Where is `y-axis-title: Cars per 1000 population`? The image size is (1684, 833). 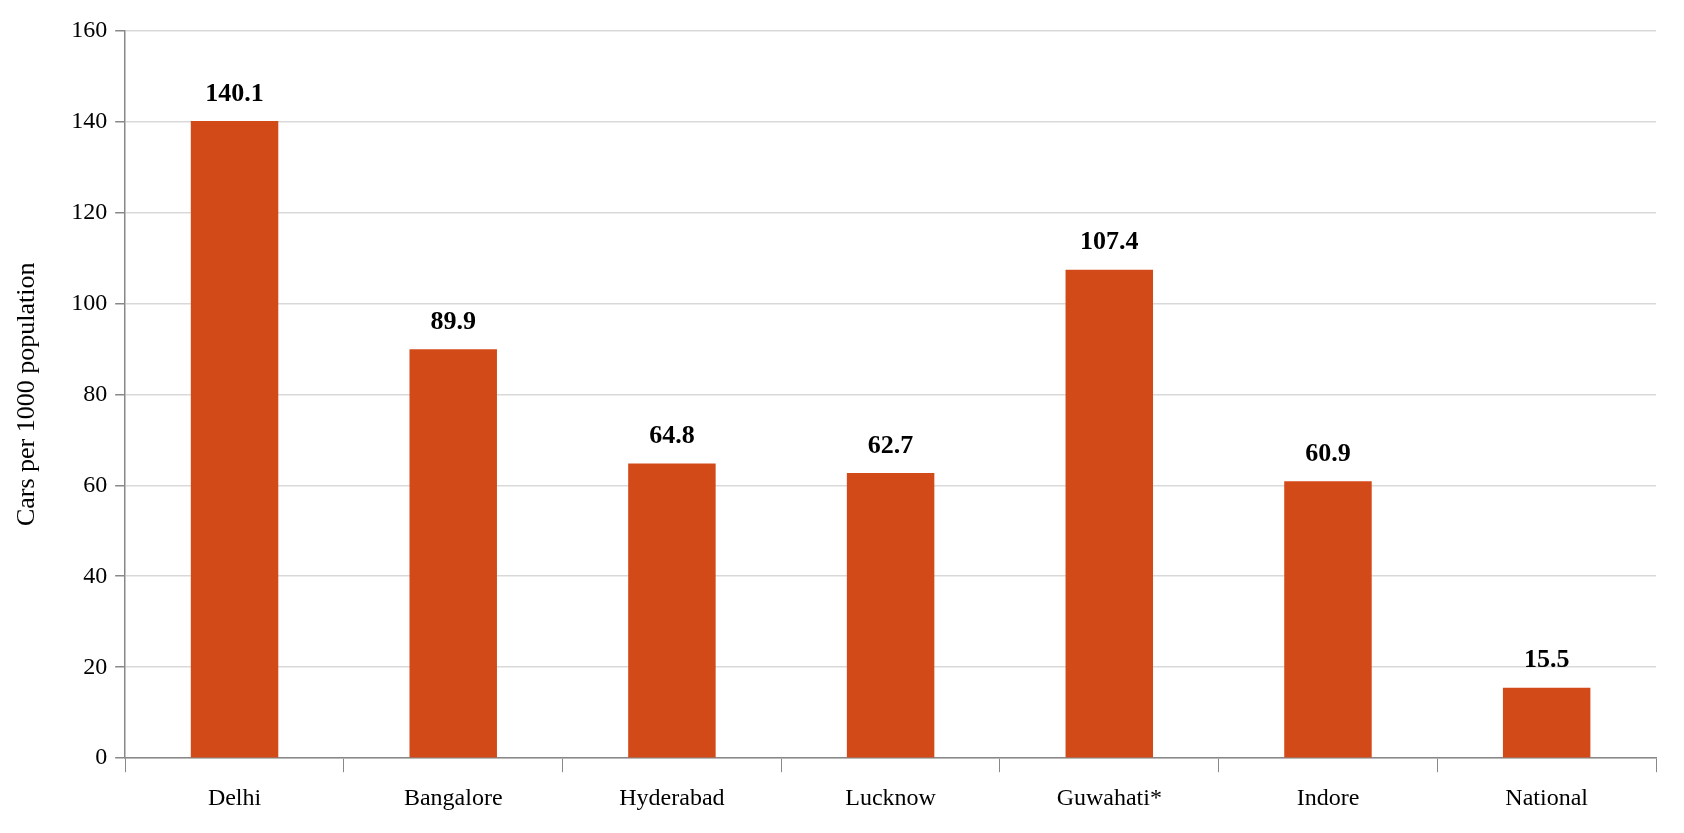 y-axis-title: Cars per 1000 population is located at coordinates (26, 394).